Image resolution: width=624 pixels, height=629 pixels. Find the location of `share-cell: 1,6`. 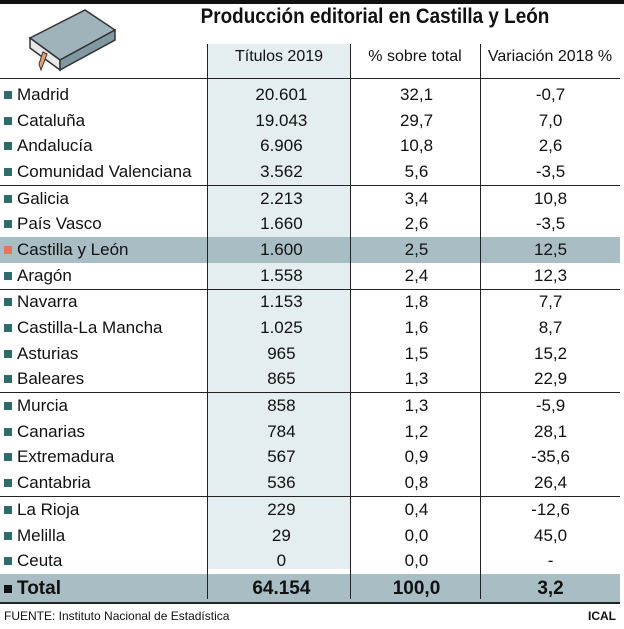

share-cell: 1,6 is located at coordinates (416, 328).